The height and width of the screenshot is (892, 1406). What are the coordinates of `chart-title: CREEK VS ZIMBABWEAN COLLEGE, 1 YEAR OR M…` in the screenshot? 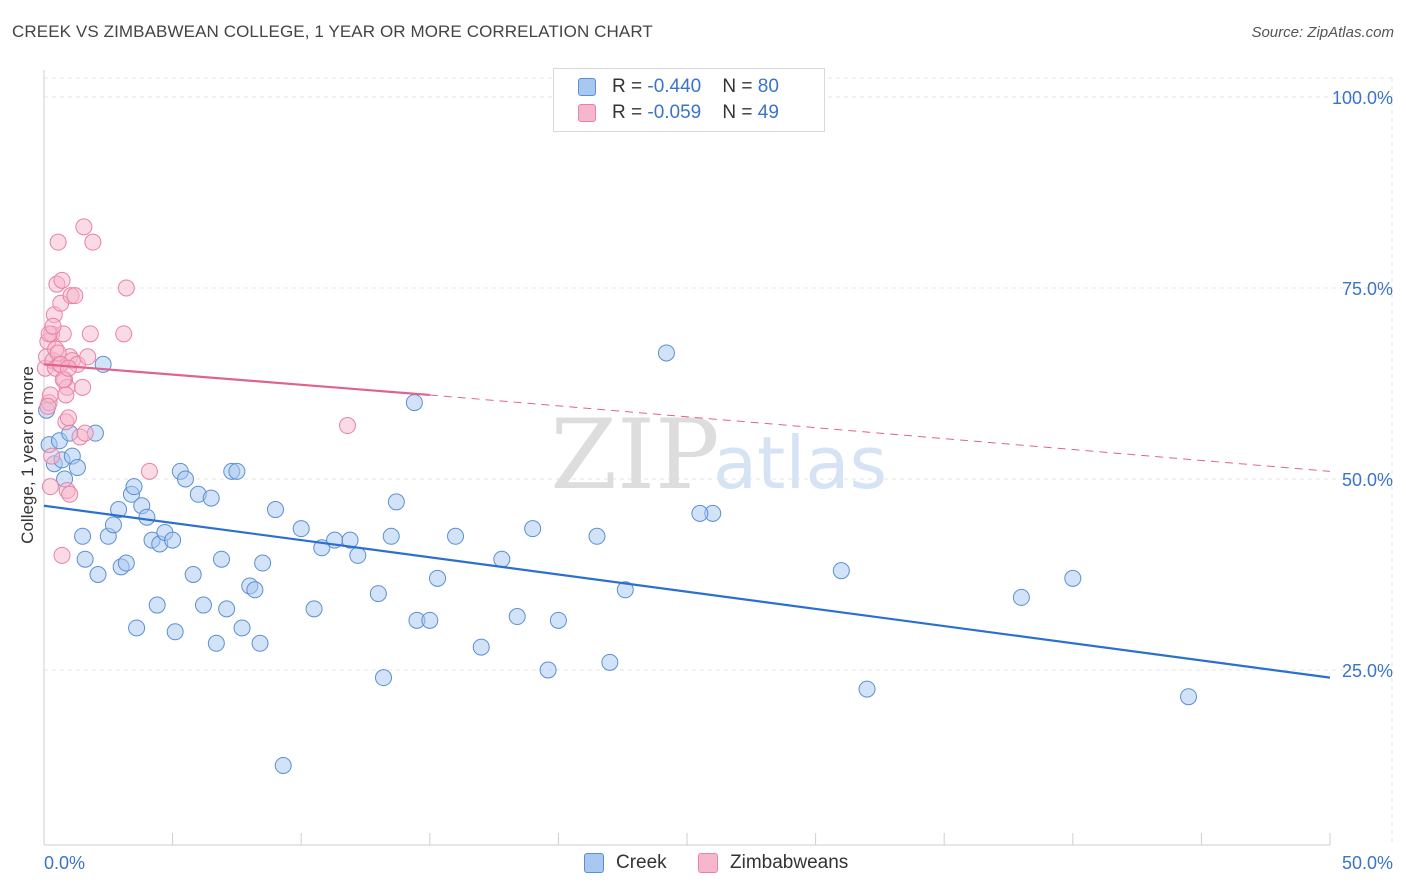 It's located at (332, 31).